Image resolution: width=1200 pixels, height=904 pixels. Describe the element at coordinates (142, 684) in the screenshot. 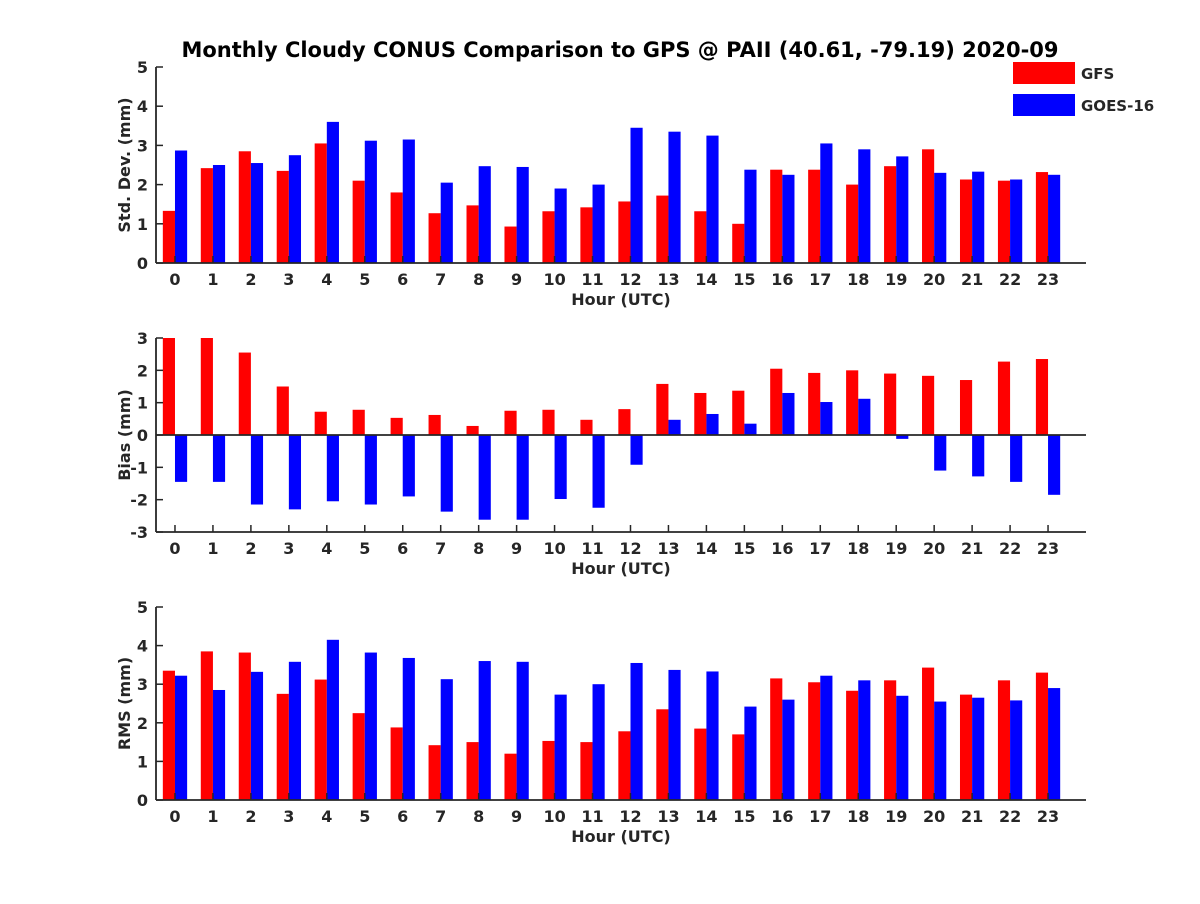

I see `panel-3-y-tick-label-3: 3` at that location.